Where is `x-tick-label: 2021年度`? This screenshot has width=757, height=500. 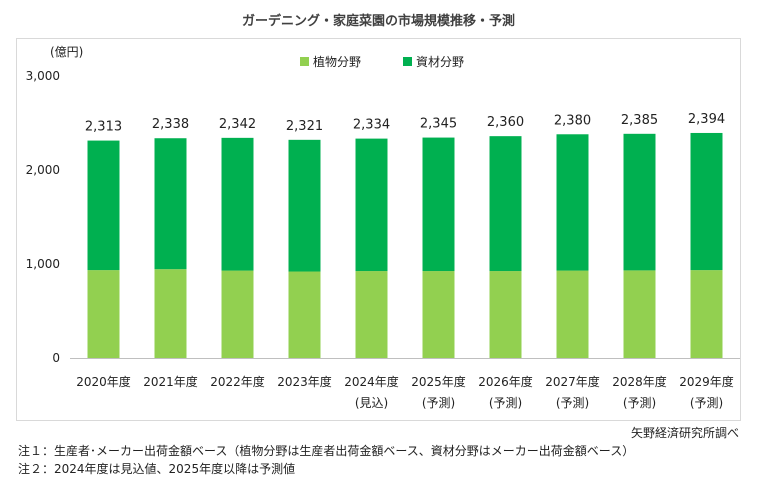
x-tick-label: 2021年度 is located at coordinates (170, 381).